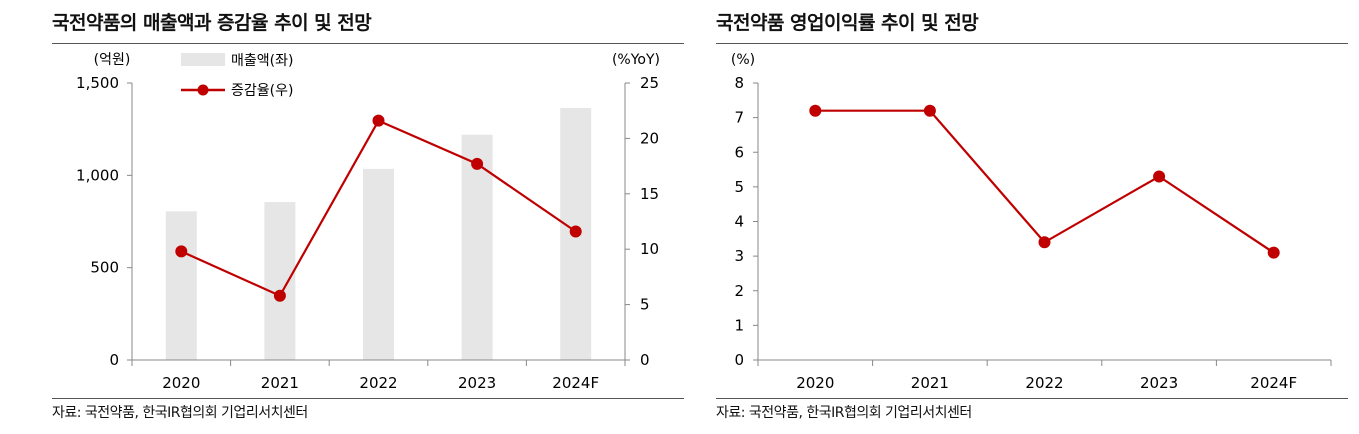 The image size is (1359, 434). Describe the element at coordinates (739, 118) in the screenshot. I see `y-tick-label: 7` at that location.